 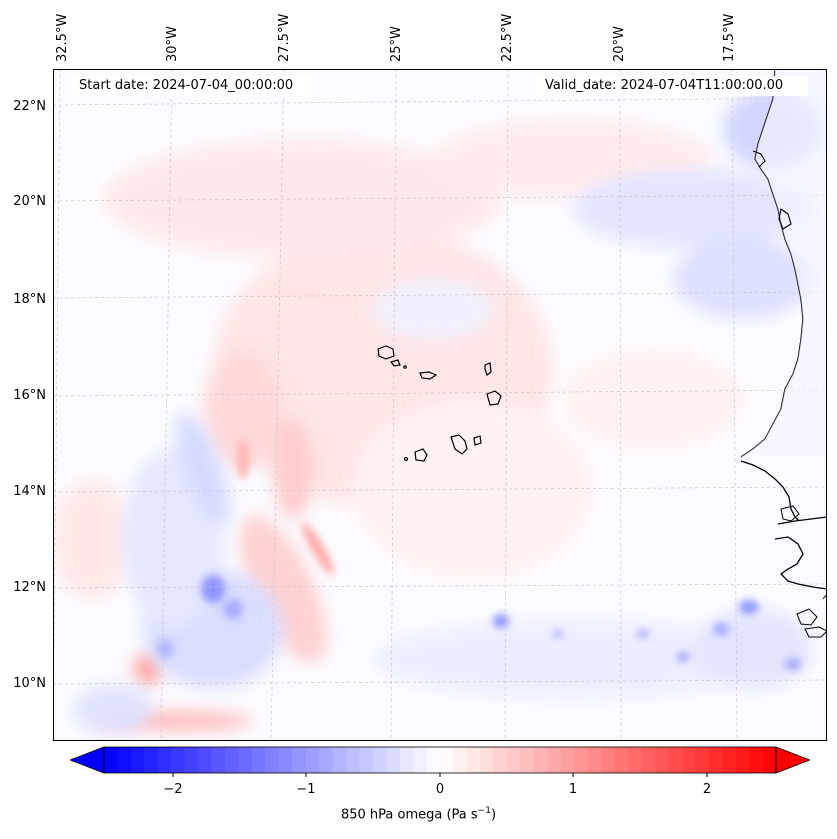 What do you see at coordinates (62, 37) in the screenshot?
I see `lon-label: 32.5°W` at bounding box center [62, 37].